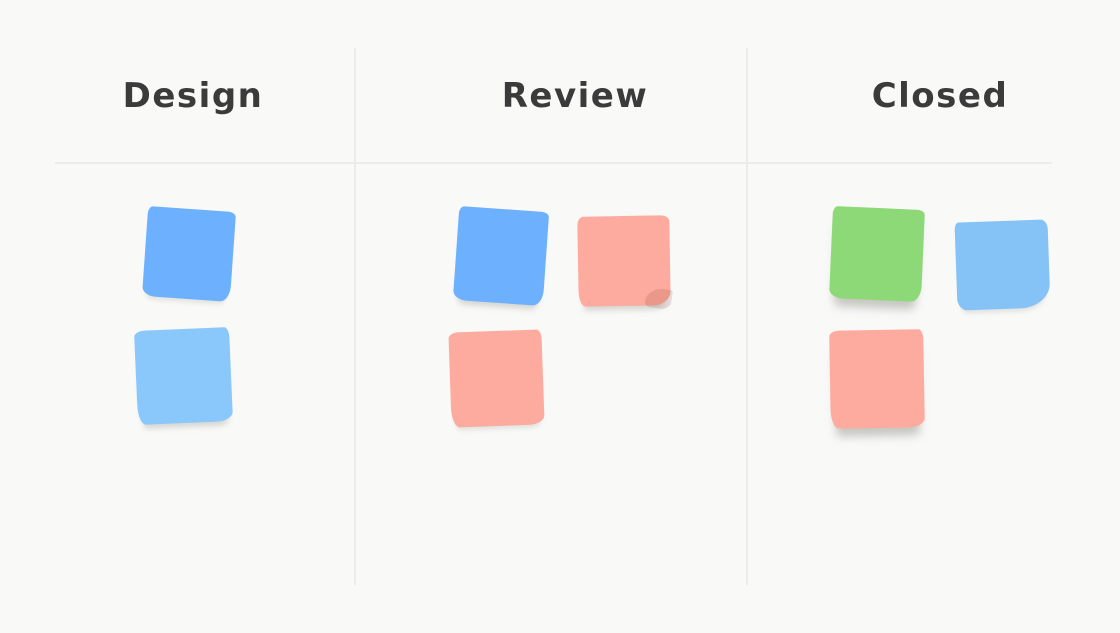 The height and width of the screenshot is (633, 1120). Describe the element at coordinates (940, 96) in the screenshot. I see `column-header-closed: Closed` at that location.